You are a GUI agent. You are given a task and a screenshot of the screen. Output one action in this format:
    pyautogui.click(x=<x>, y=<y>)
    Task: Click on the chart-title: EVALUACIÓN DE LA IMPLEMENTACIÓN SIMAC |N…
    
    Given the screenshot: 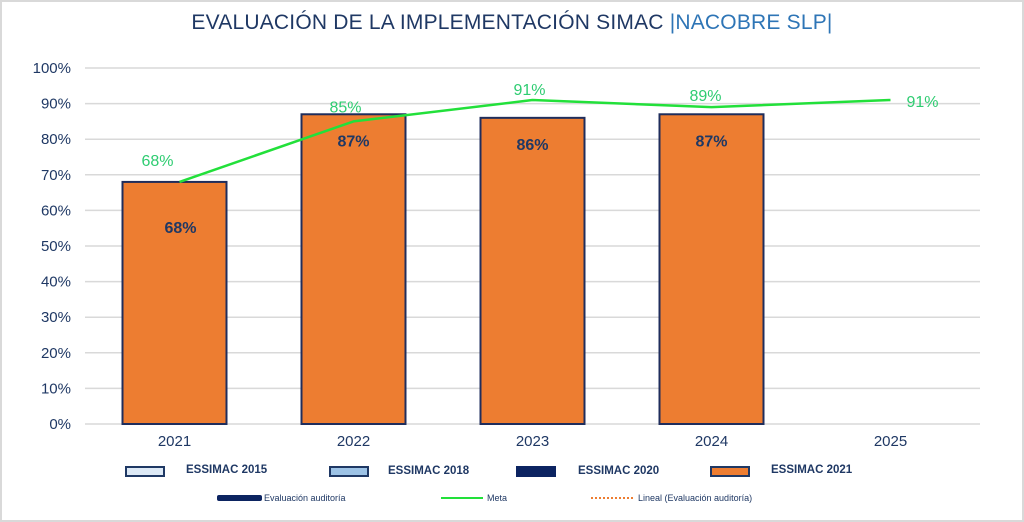 What is the action you would take?
    pyautogui.click(x=512, y=23)
    